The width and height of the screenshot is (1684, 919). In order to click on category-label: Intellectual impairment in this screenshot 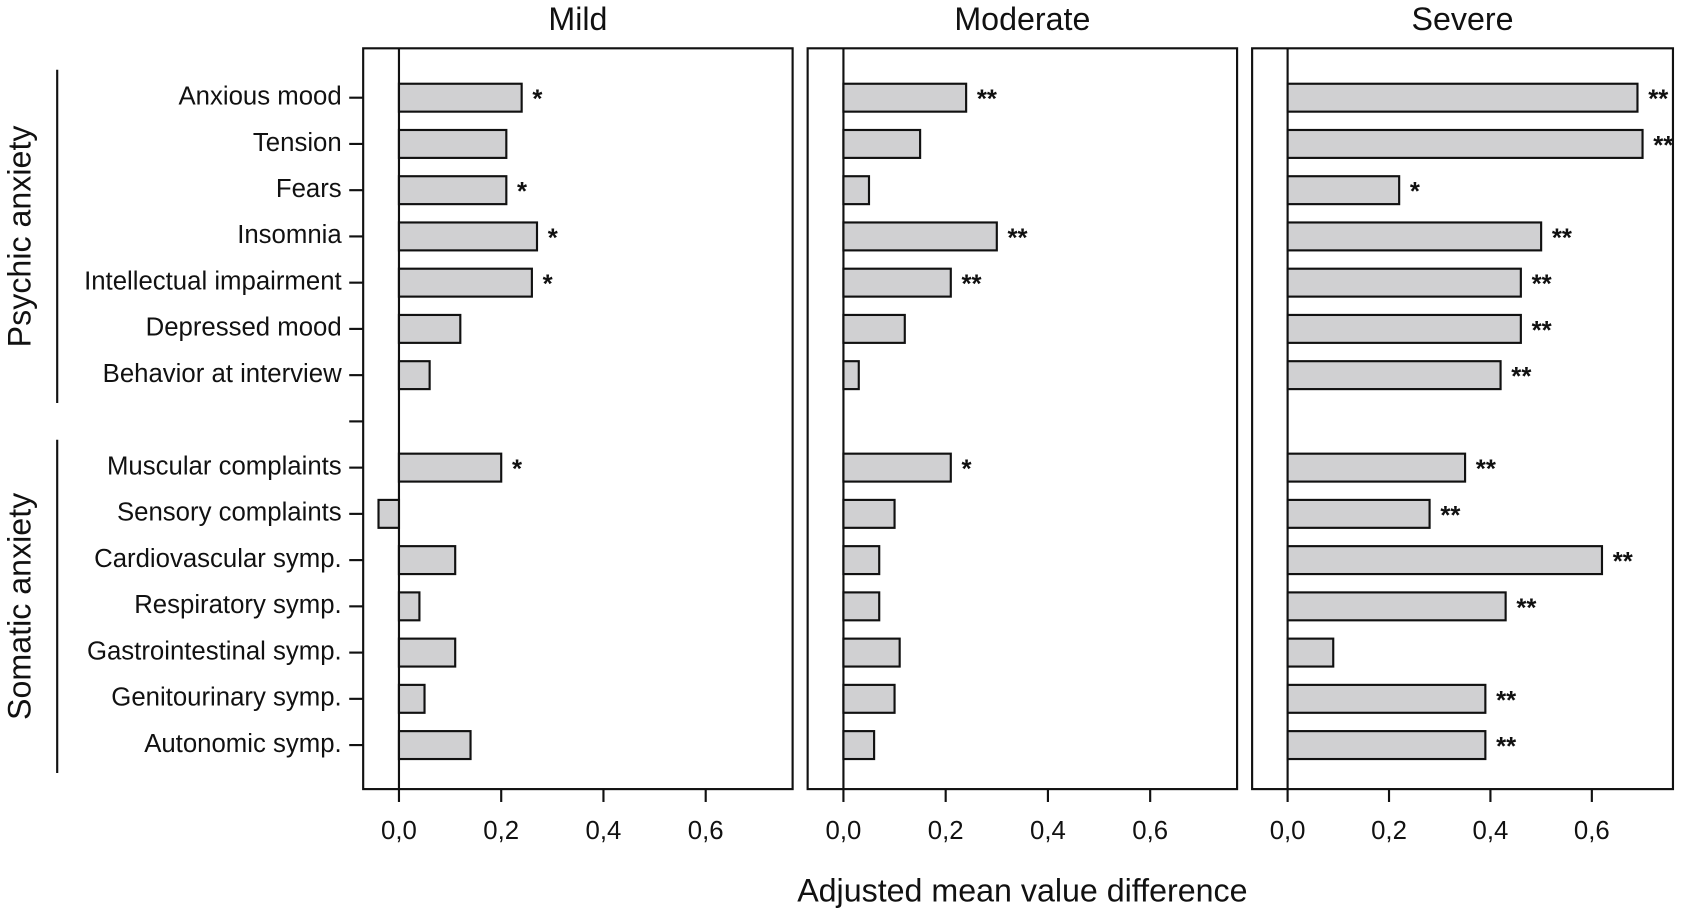, I will do `click(213, 281)`.